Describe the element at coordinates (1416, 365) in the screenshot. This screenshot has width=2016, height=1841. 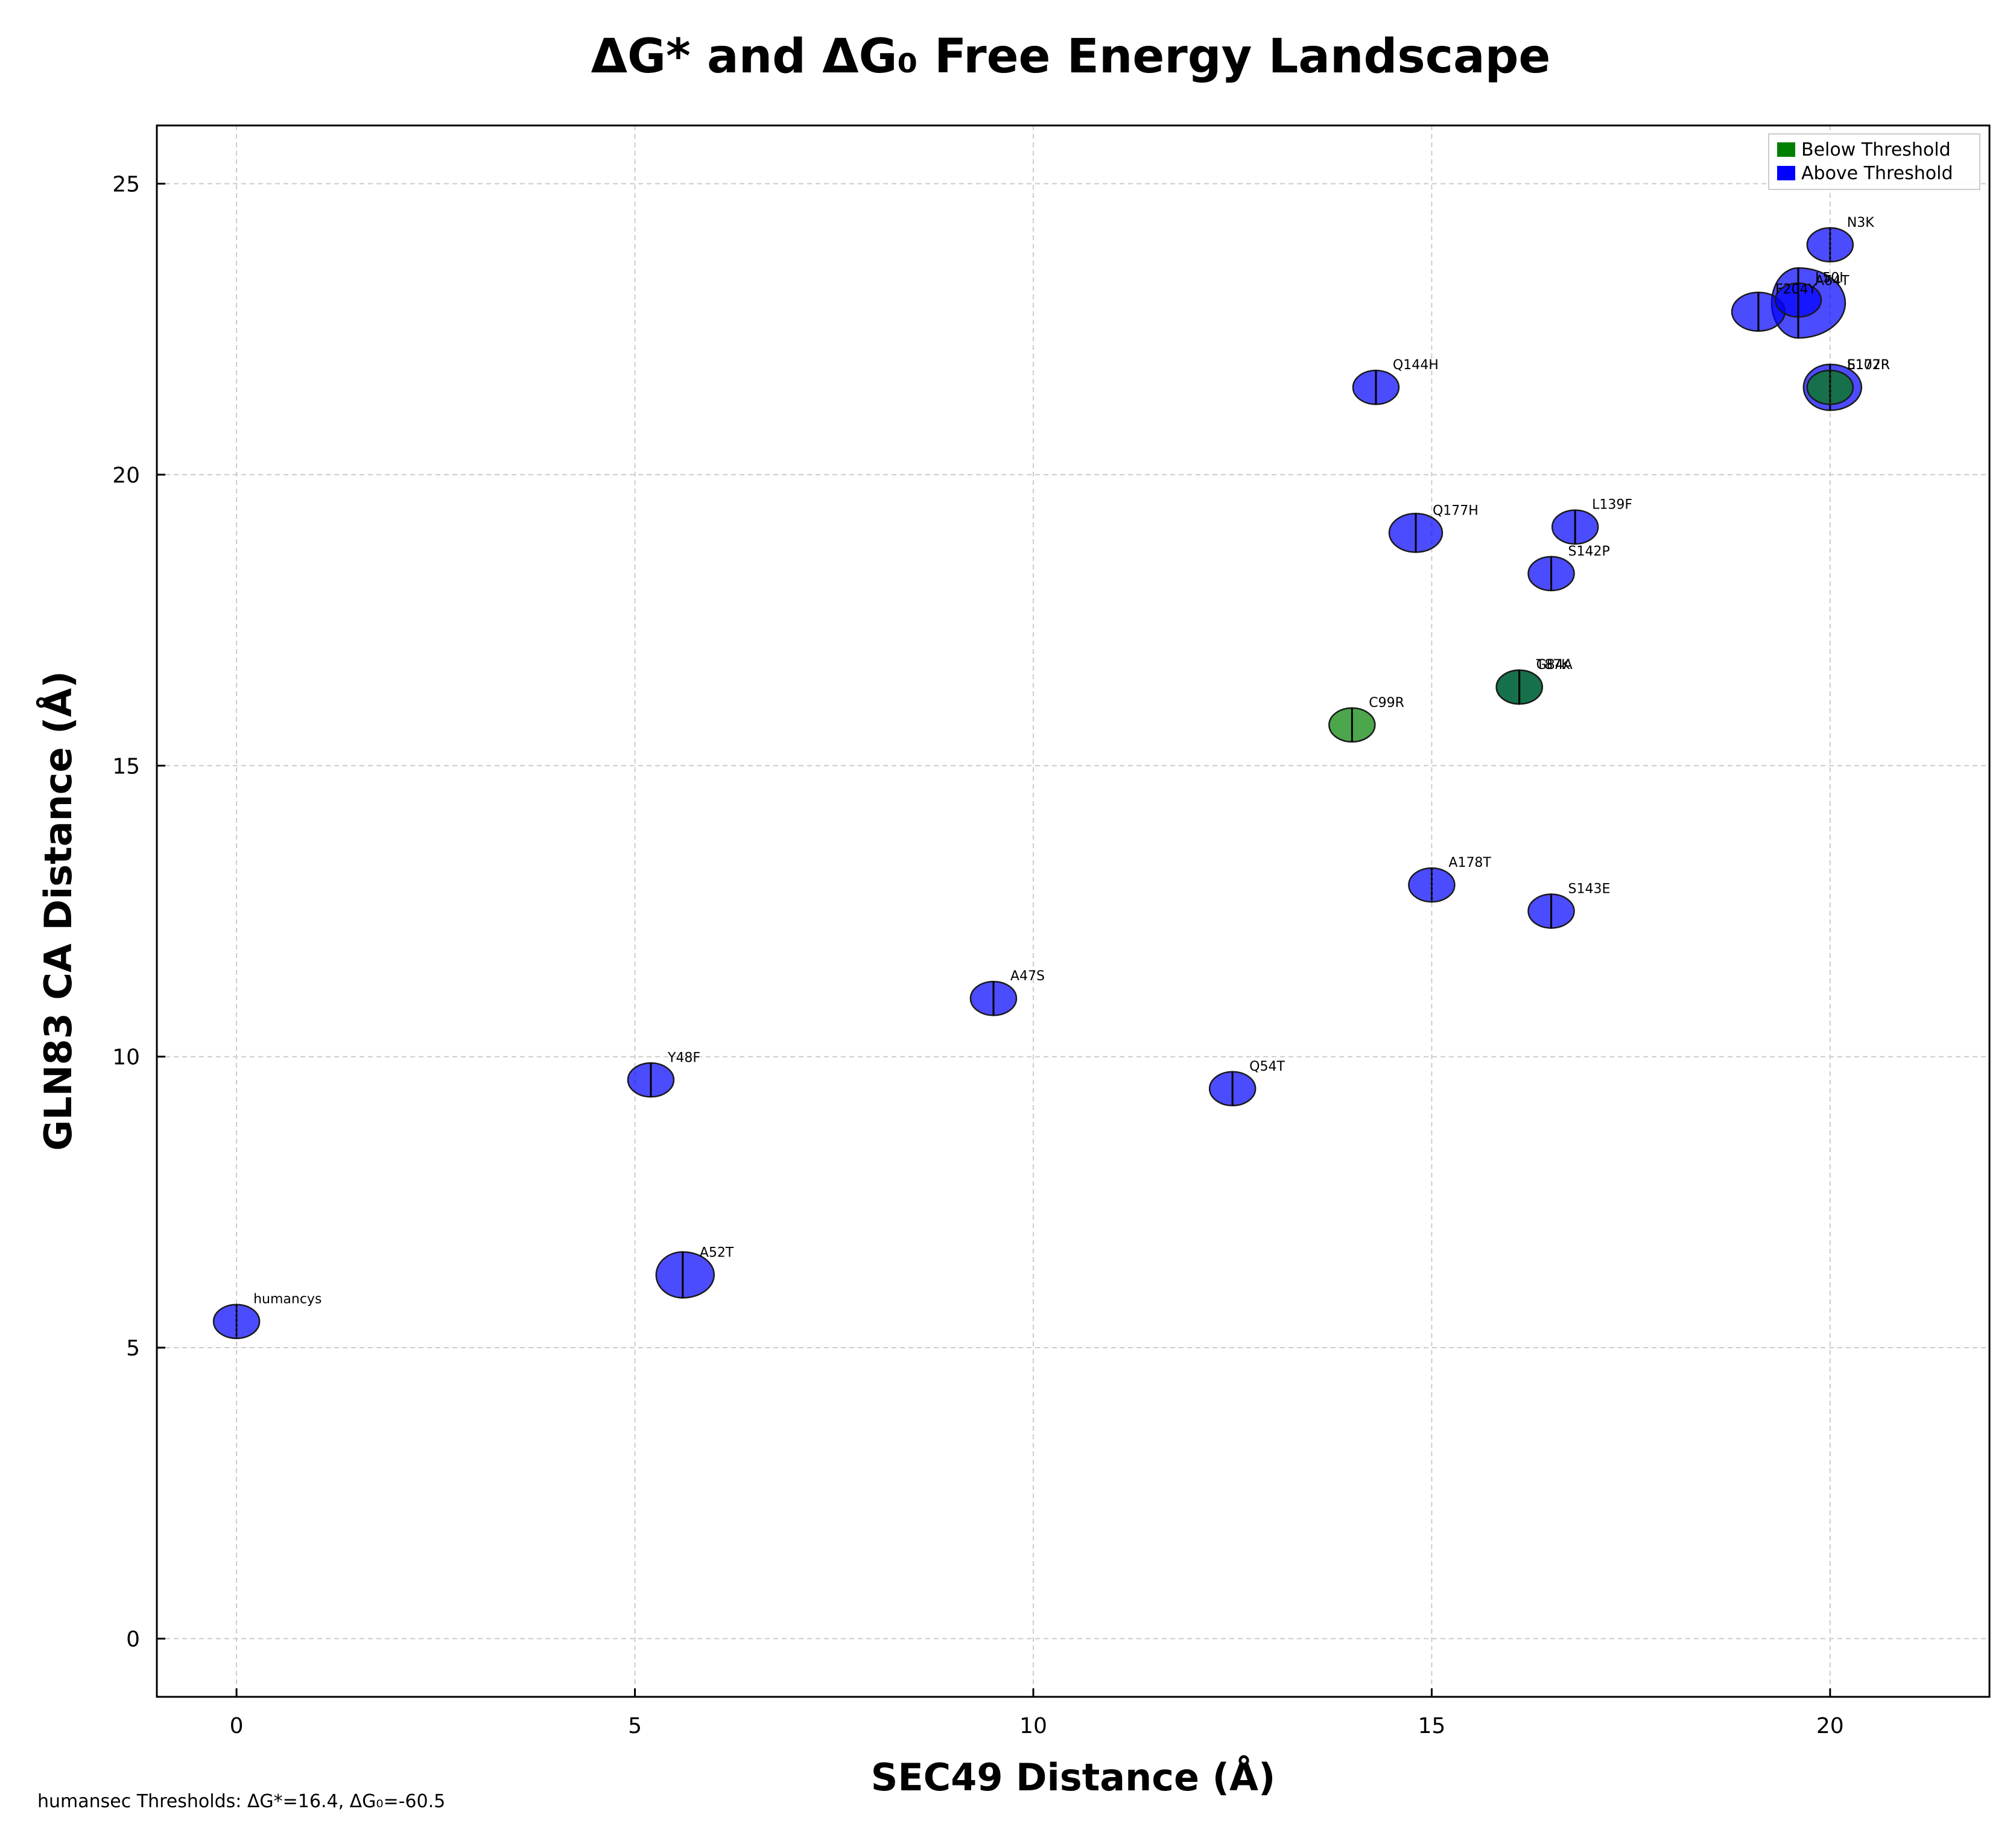
I see `point-label: Q144H` at that location.